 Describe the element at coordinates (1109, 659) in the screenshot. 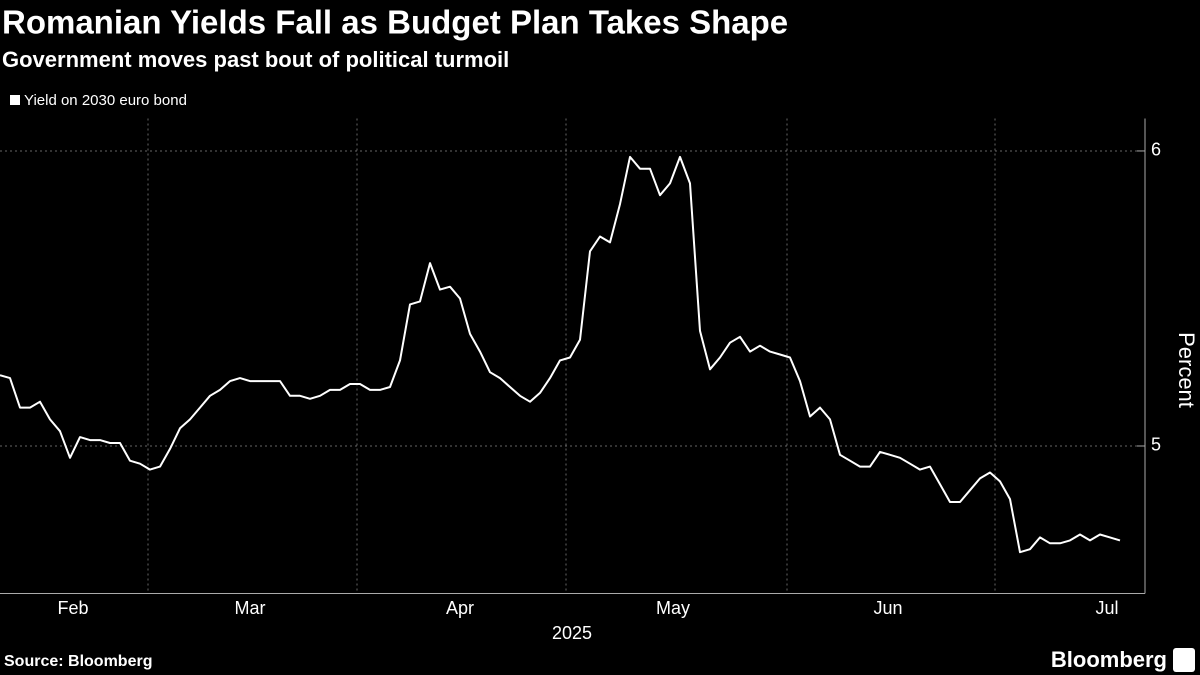

I see `brand: Bloomberg` at that location.